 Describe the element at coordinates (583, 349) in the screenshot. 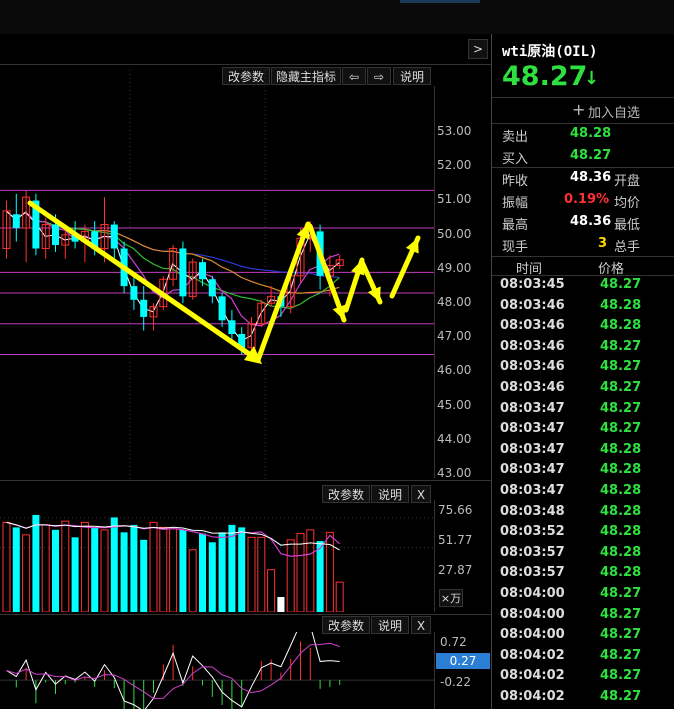

I see `tick-row: 08:03:46 48.27` at that location.